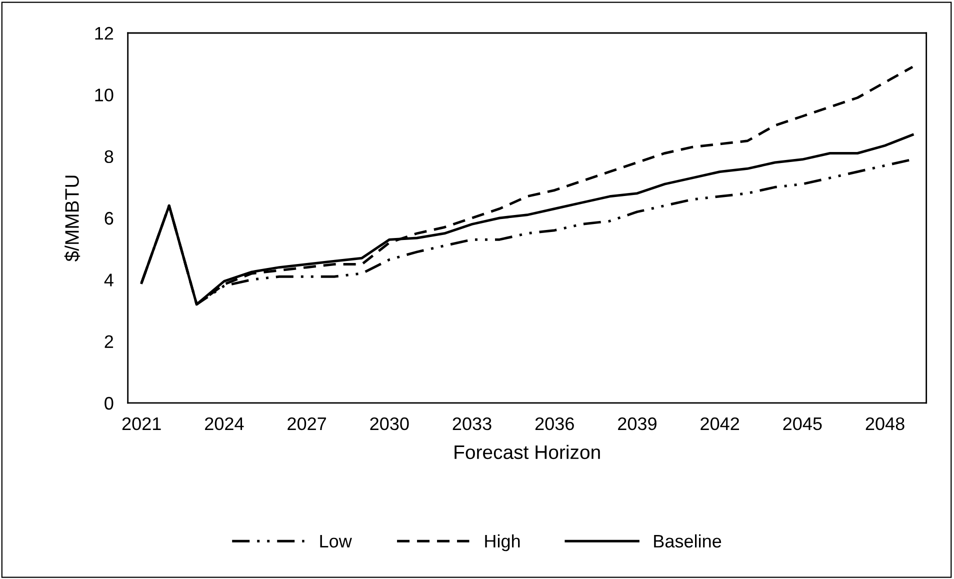 The height and width of the screenshot is (579, 954). What do you see at coordinates (885, 423) in the screenshot?
I see `x-tick-label: 2048` at bounding box center [885, 423].